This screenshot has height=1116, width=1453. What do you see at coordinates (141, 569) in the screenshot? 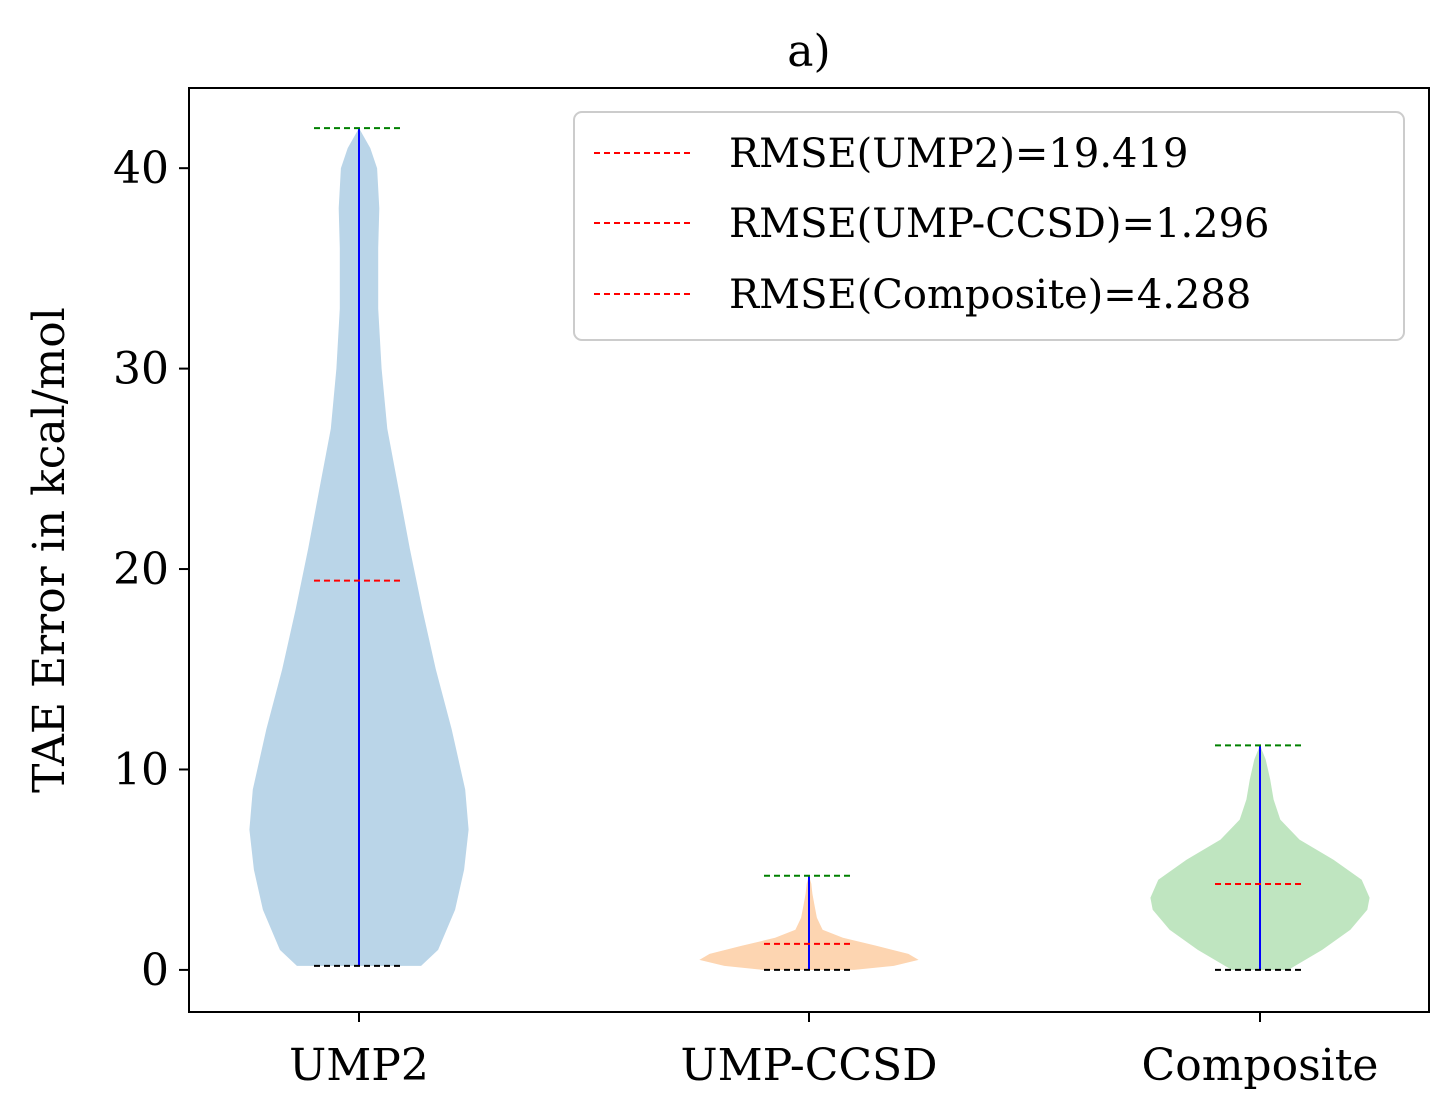
I see `y-tick-label: 20` at bounding box center [141, 569].